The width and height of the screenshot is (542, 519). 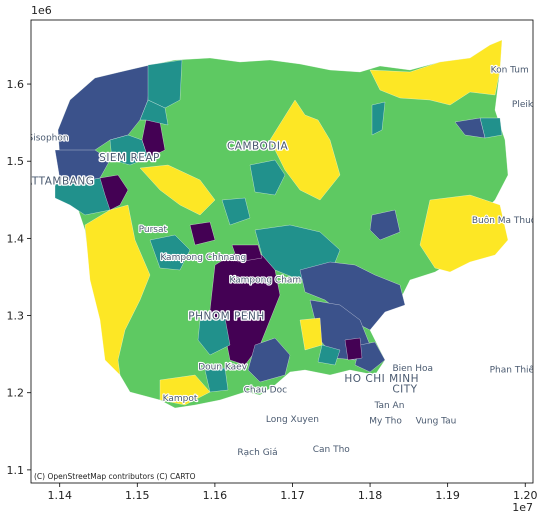 I want to click on region-pp-purple2, so click(x=247, y=253).